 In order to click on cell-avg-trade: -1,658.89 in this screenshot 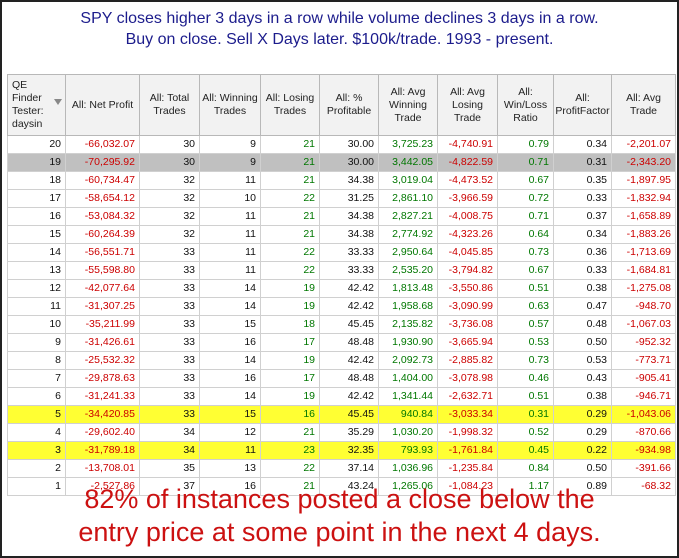, I will do `click(643, 216)`.